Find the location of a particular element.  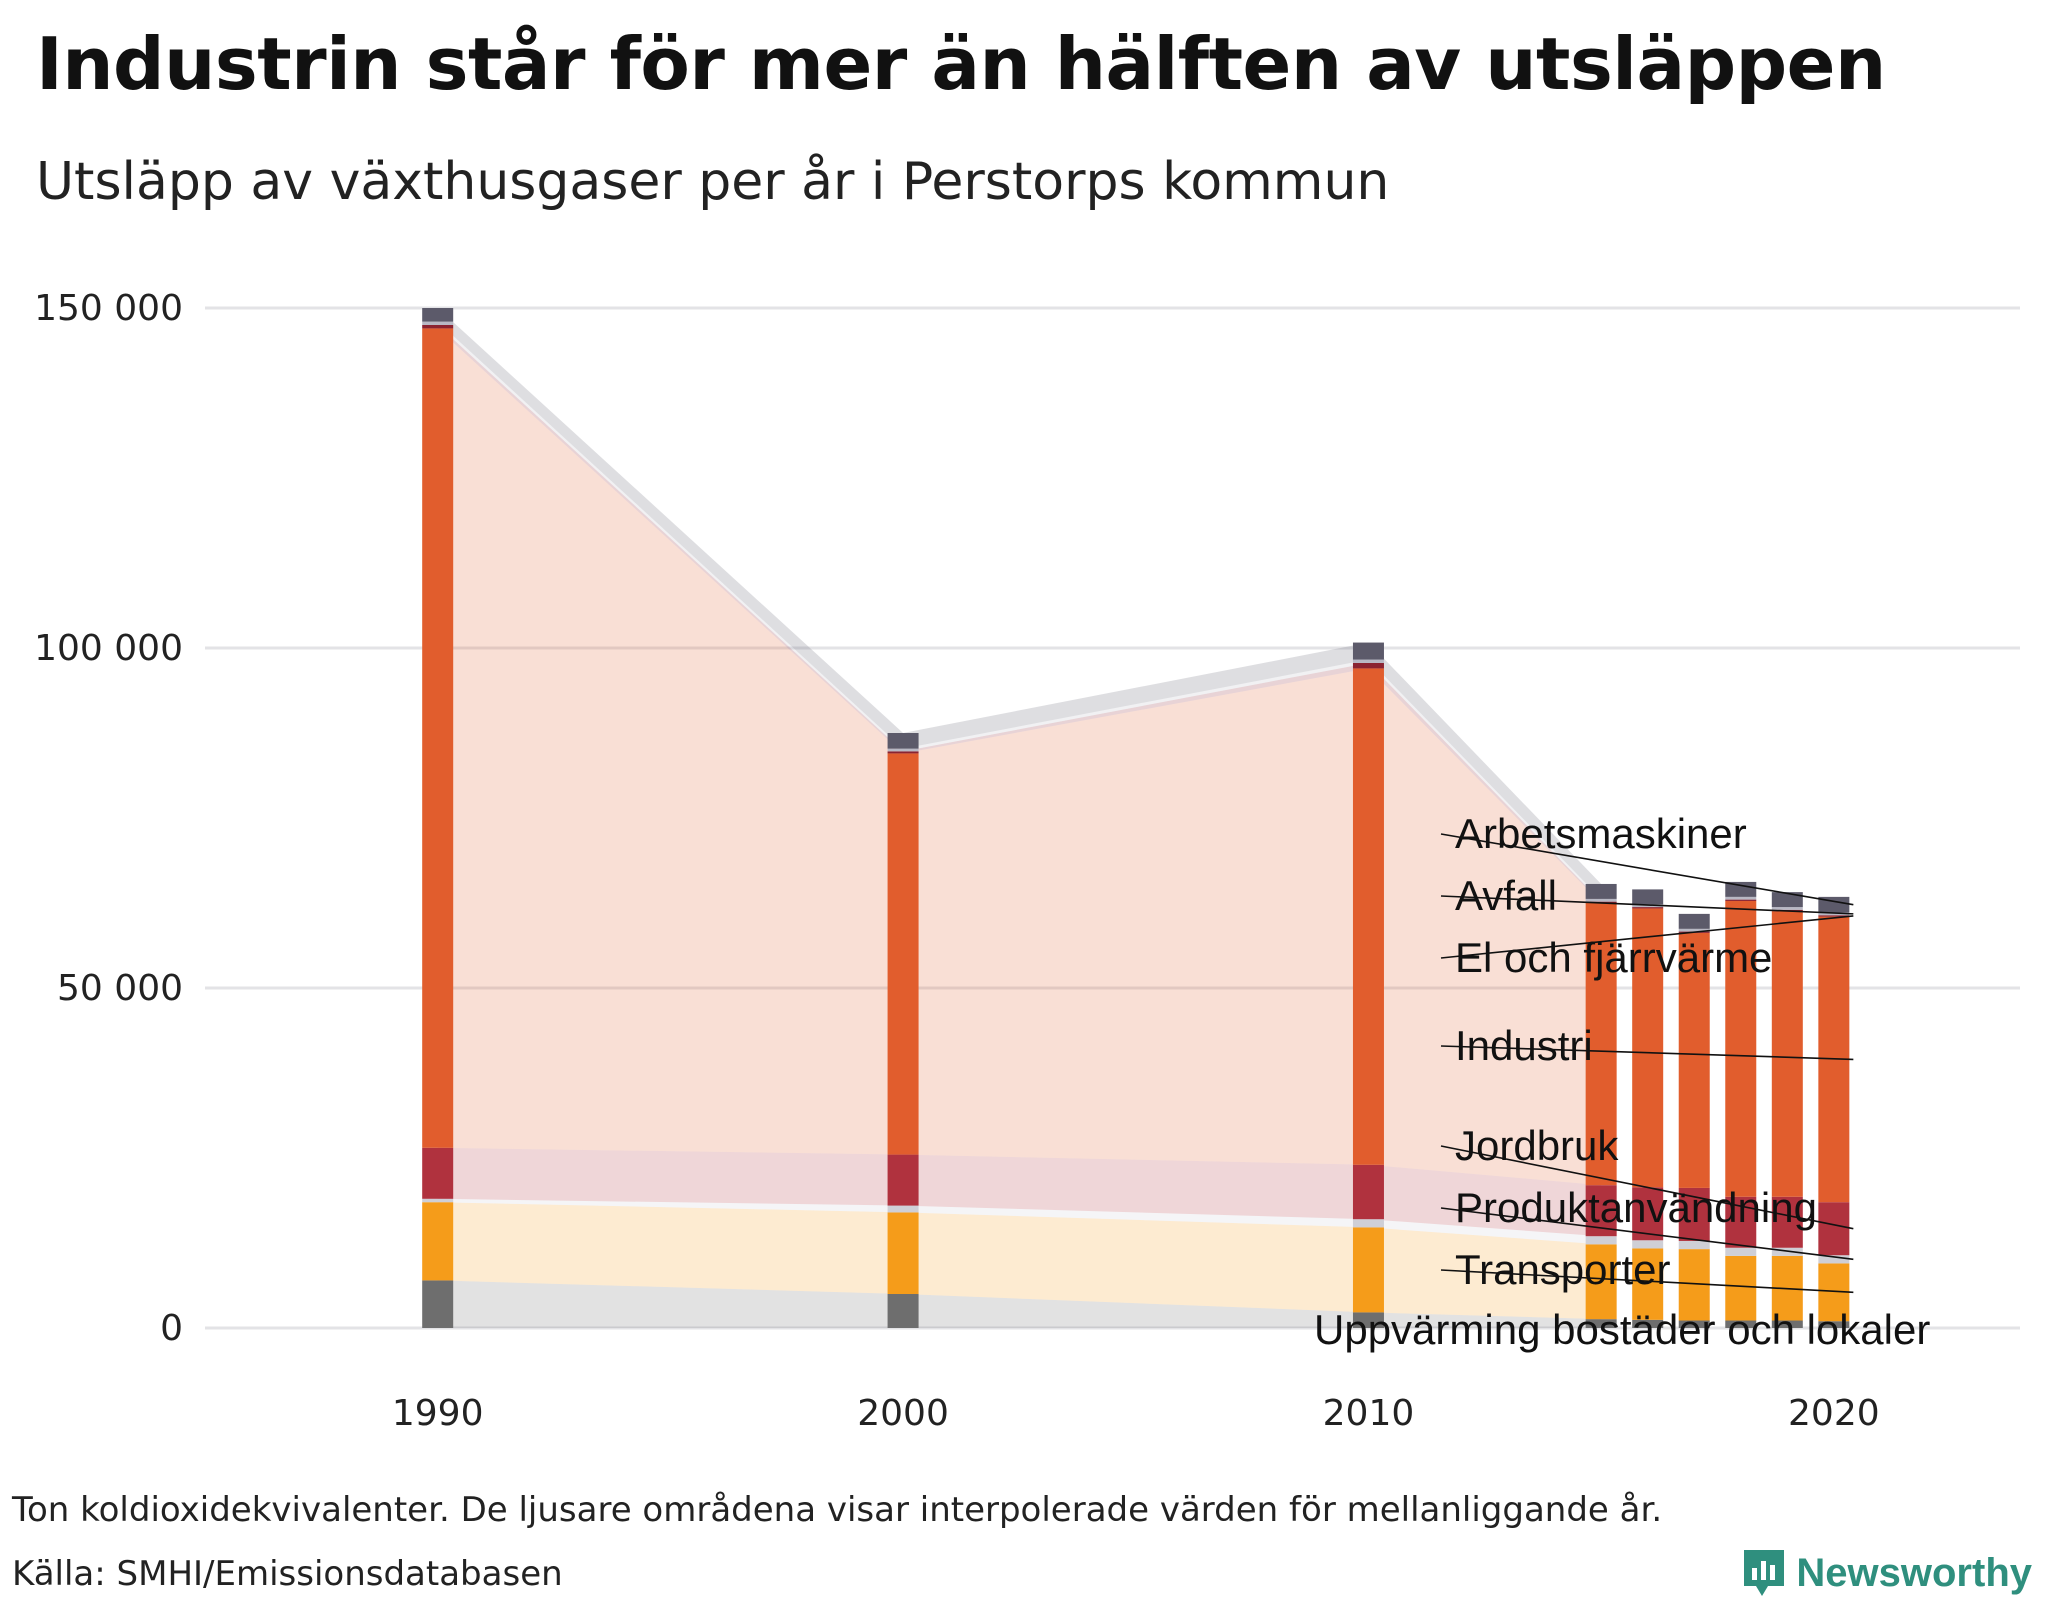

bar-transporter-2015 is located at coordinates (1601, 1282).